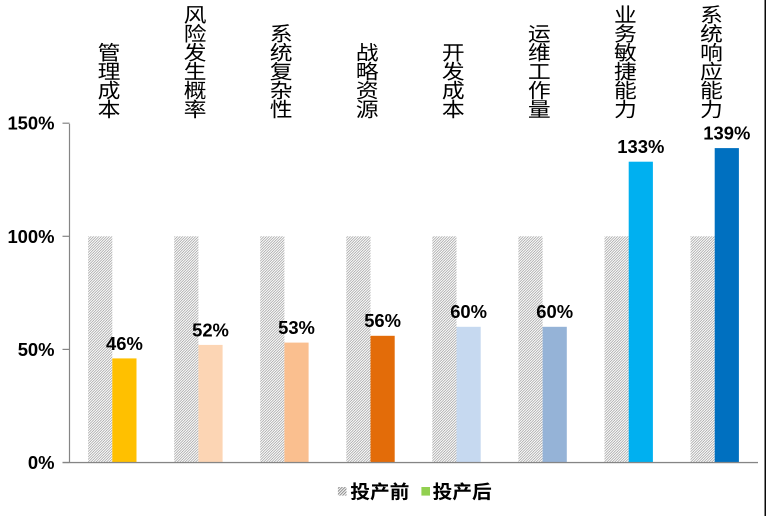 The width and height of the screenshot is (766, 516). Describe the element at coordinates (36, 349) in the screenshot. I see `svg-text: 50%` at that location.